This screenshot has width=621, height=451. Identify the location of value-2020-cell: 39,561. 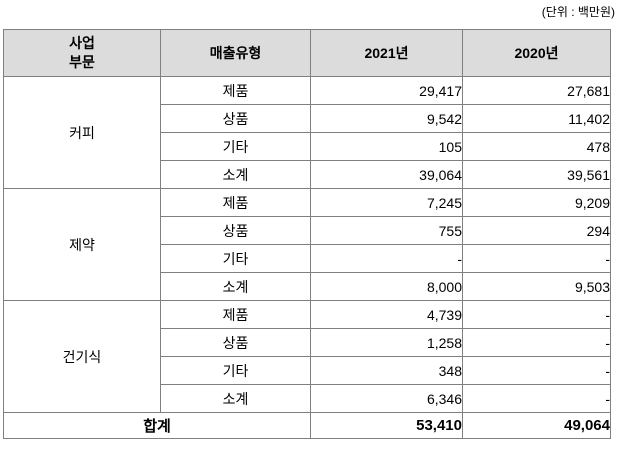
(536, 174).